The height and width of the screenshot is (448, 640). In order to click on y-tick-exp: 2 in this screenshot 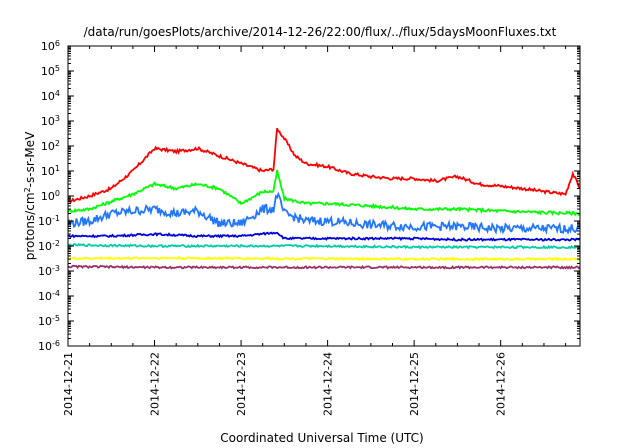, I will do `click(57, 143)`.